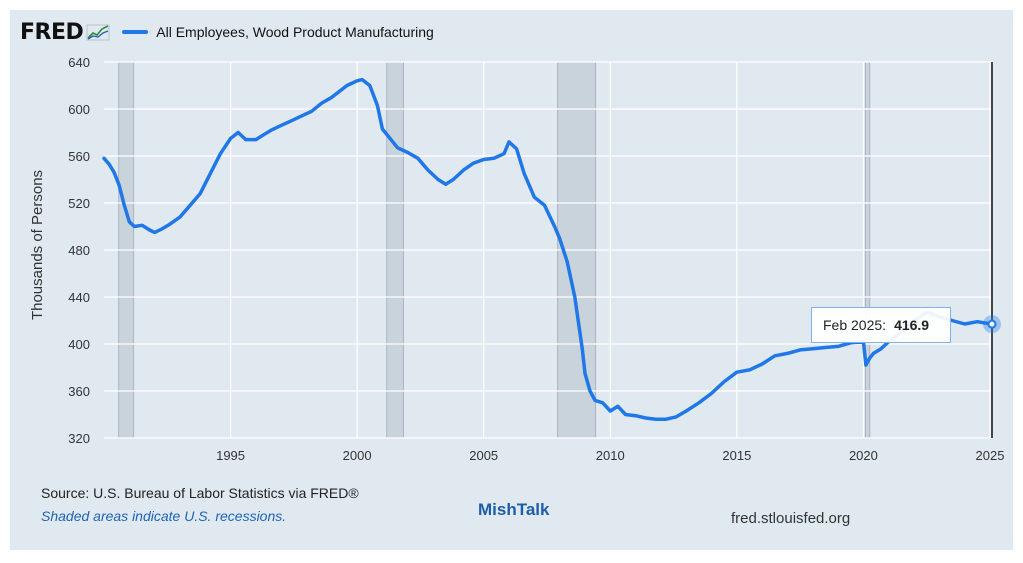 The width and height of the screenshot is (1023, 563). Describe the element at coordinates (79, 62) in the screenshot. I see `y-tick-label: 640` at that location.